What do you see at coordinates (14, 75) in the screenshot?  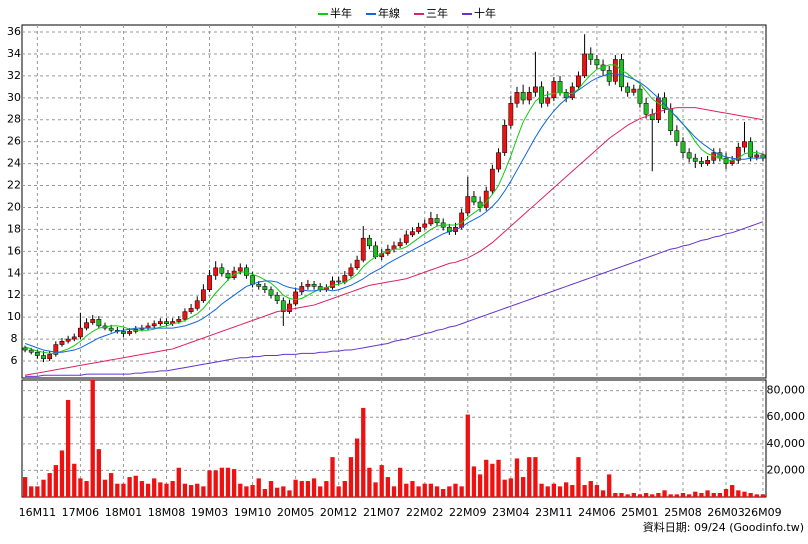 I see `y-tick-label: 32` at bounding box center [14, 75].